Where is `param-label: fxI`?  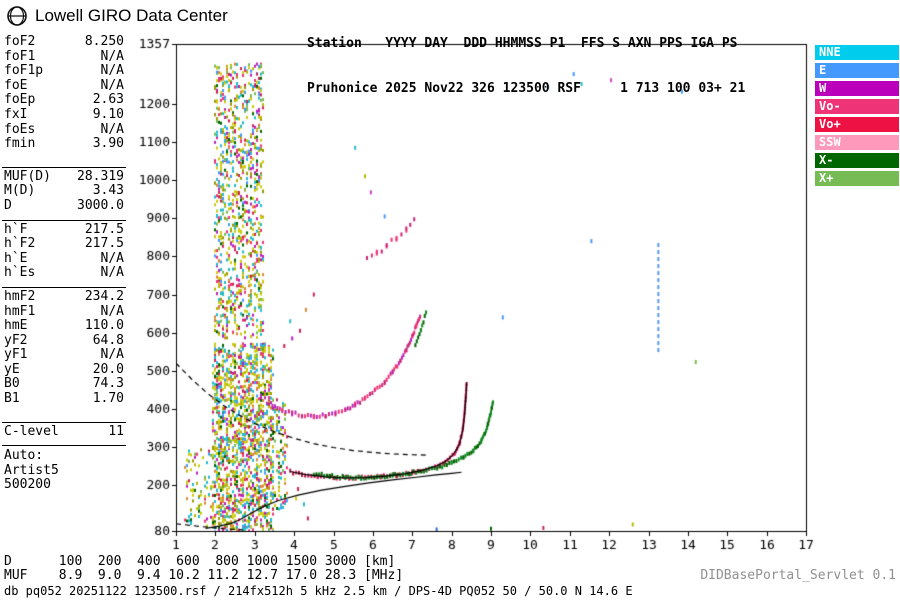
param-label: fxI is located at coordinates (16, 114).